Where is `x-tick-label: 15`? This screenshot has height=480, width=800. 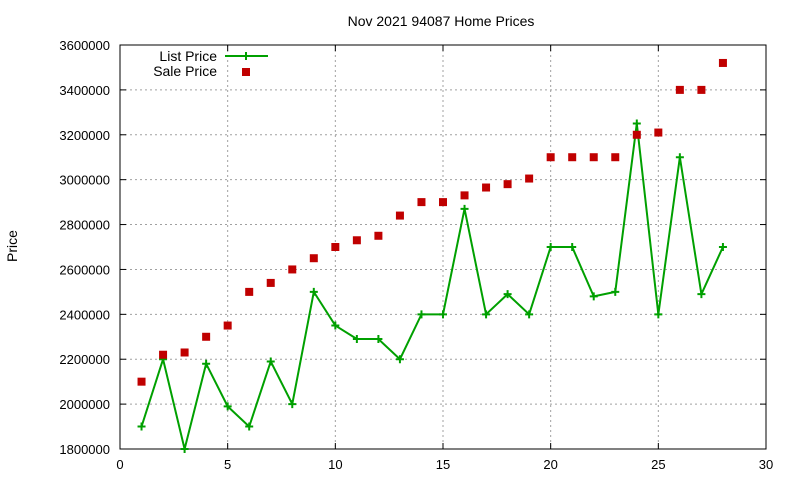 x-tick-label: 15 is located at coordinates (443, 464).